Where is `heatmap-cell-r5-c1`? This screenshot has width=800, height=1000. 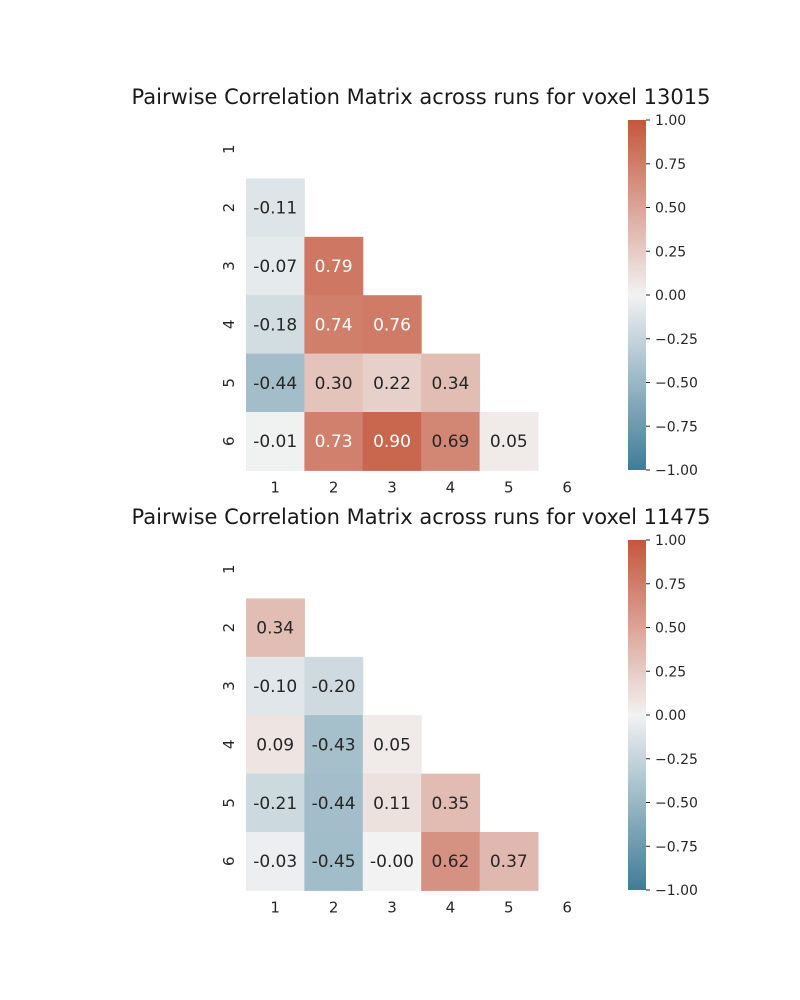
heatmap-cell-r5-c1 is located at coordinates (275, 803).